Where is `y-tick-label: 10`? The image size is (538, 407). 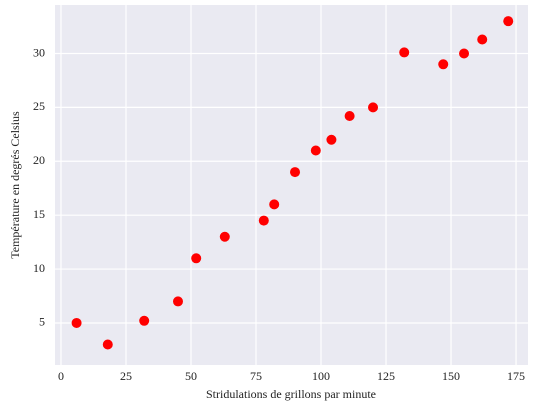 y-tick-label: 10 is located at coordinates (39, 268).